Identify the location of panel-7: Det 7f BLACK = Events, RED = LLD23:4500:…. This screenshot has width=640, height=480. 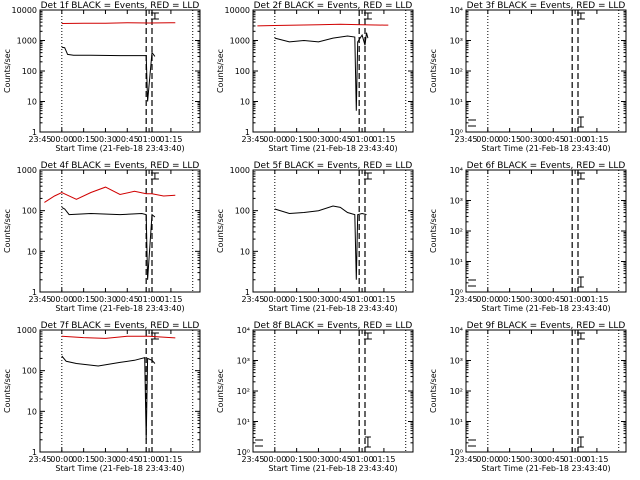
(102, 397).